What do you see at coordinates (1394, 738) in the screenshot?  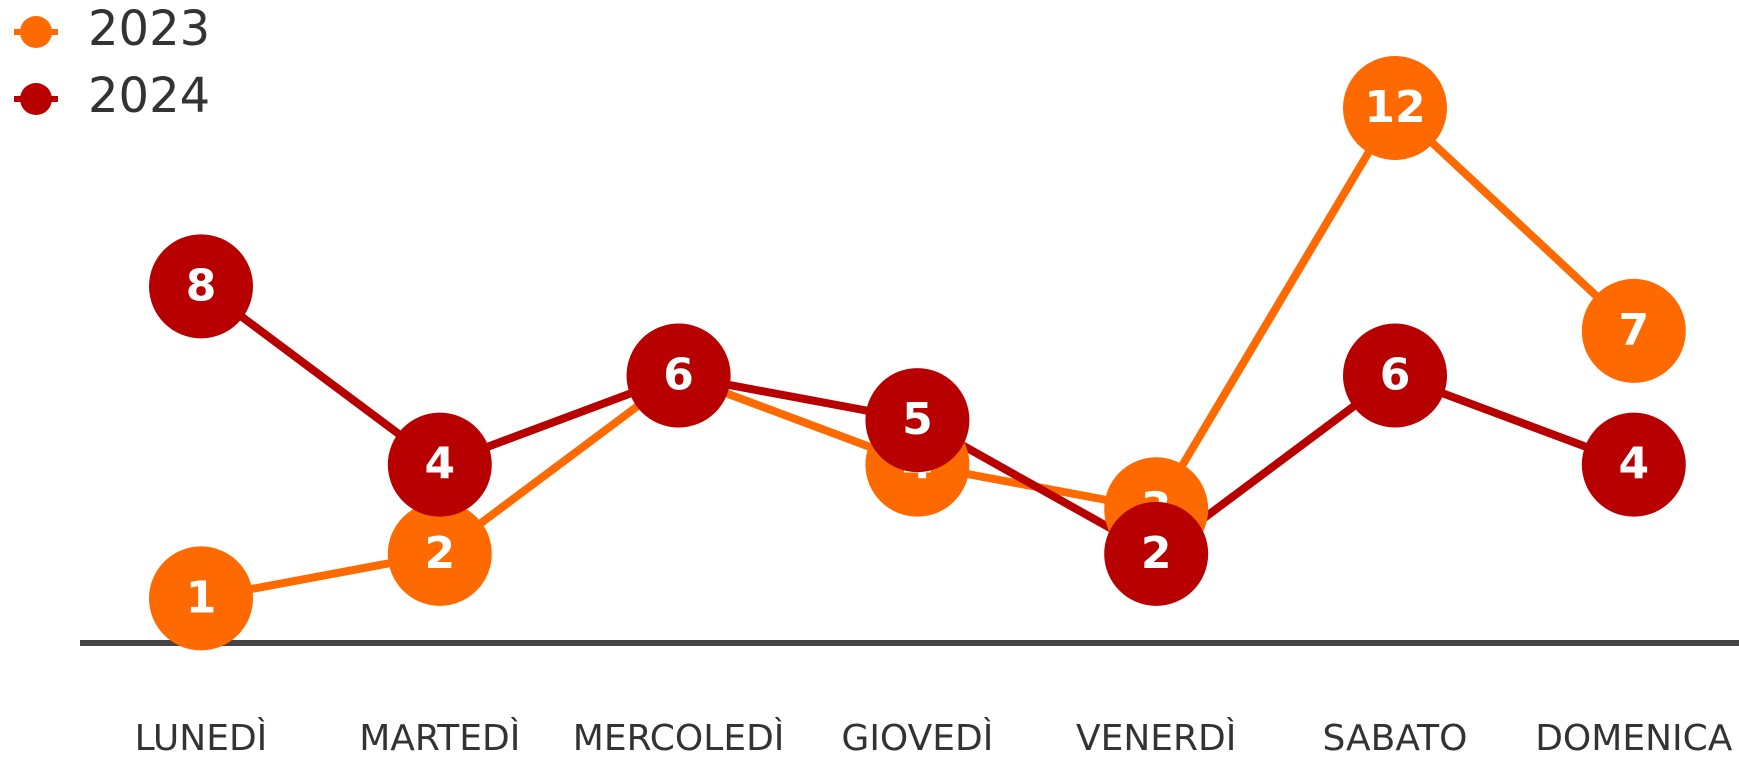 I see `x-tick-label: SABATO` at bounding box center [1394, 738].